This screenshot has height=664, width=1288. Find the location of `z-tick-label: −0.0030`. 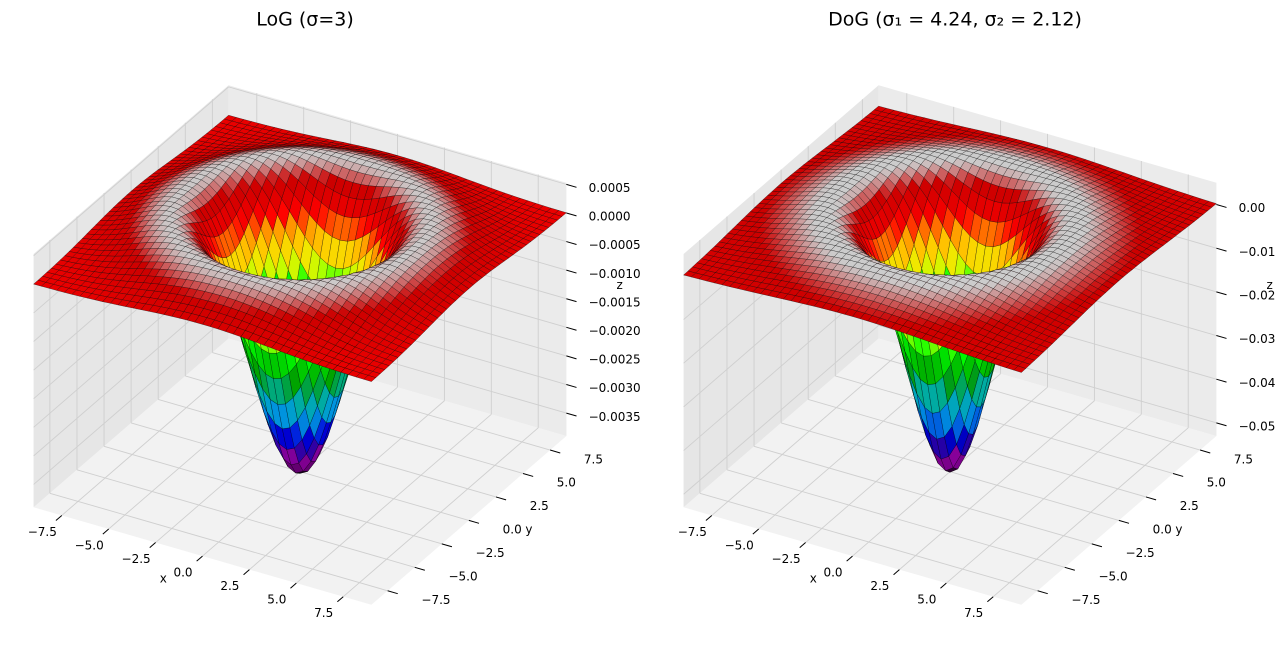

z-tick-label: −0.0030 is located at coordinates (615, 388).